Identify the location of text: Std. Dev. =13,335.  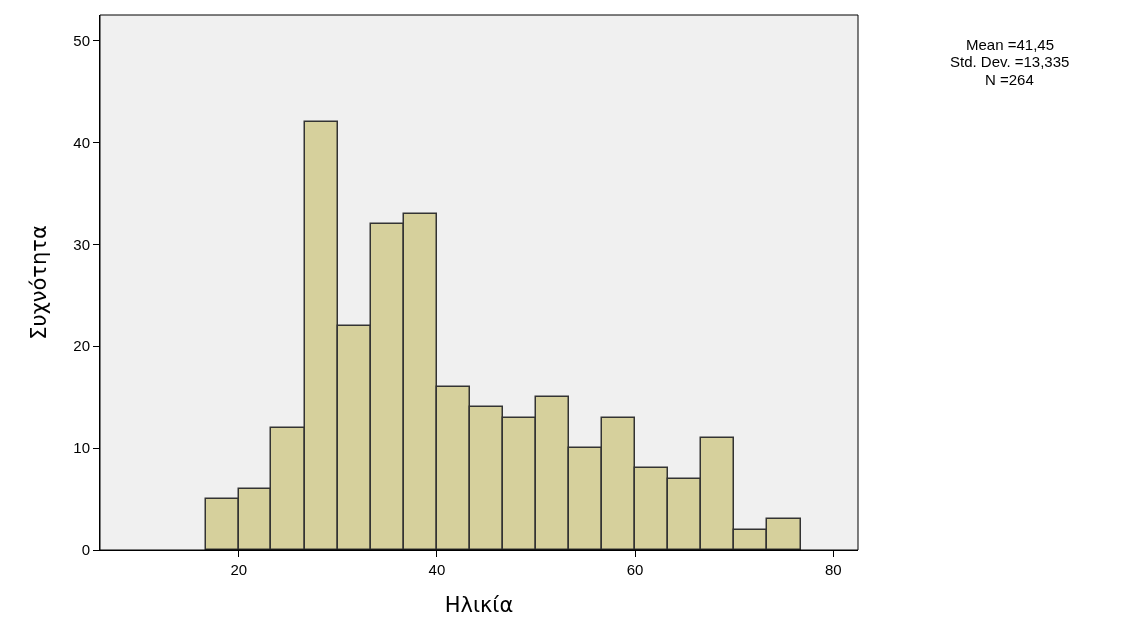
(1010, 61).